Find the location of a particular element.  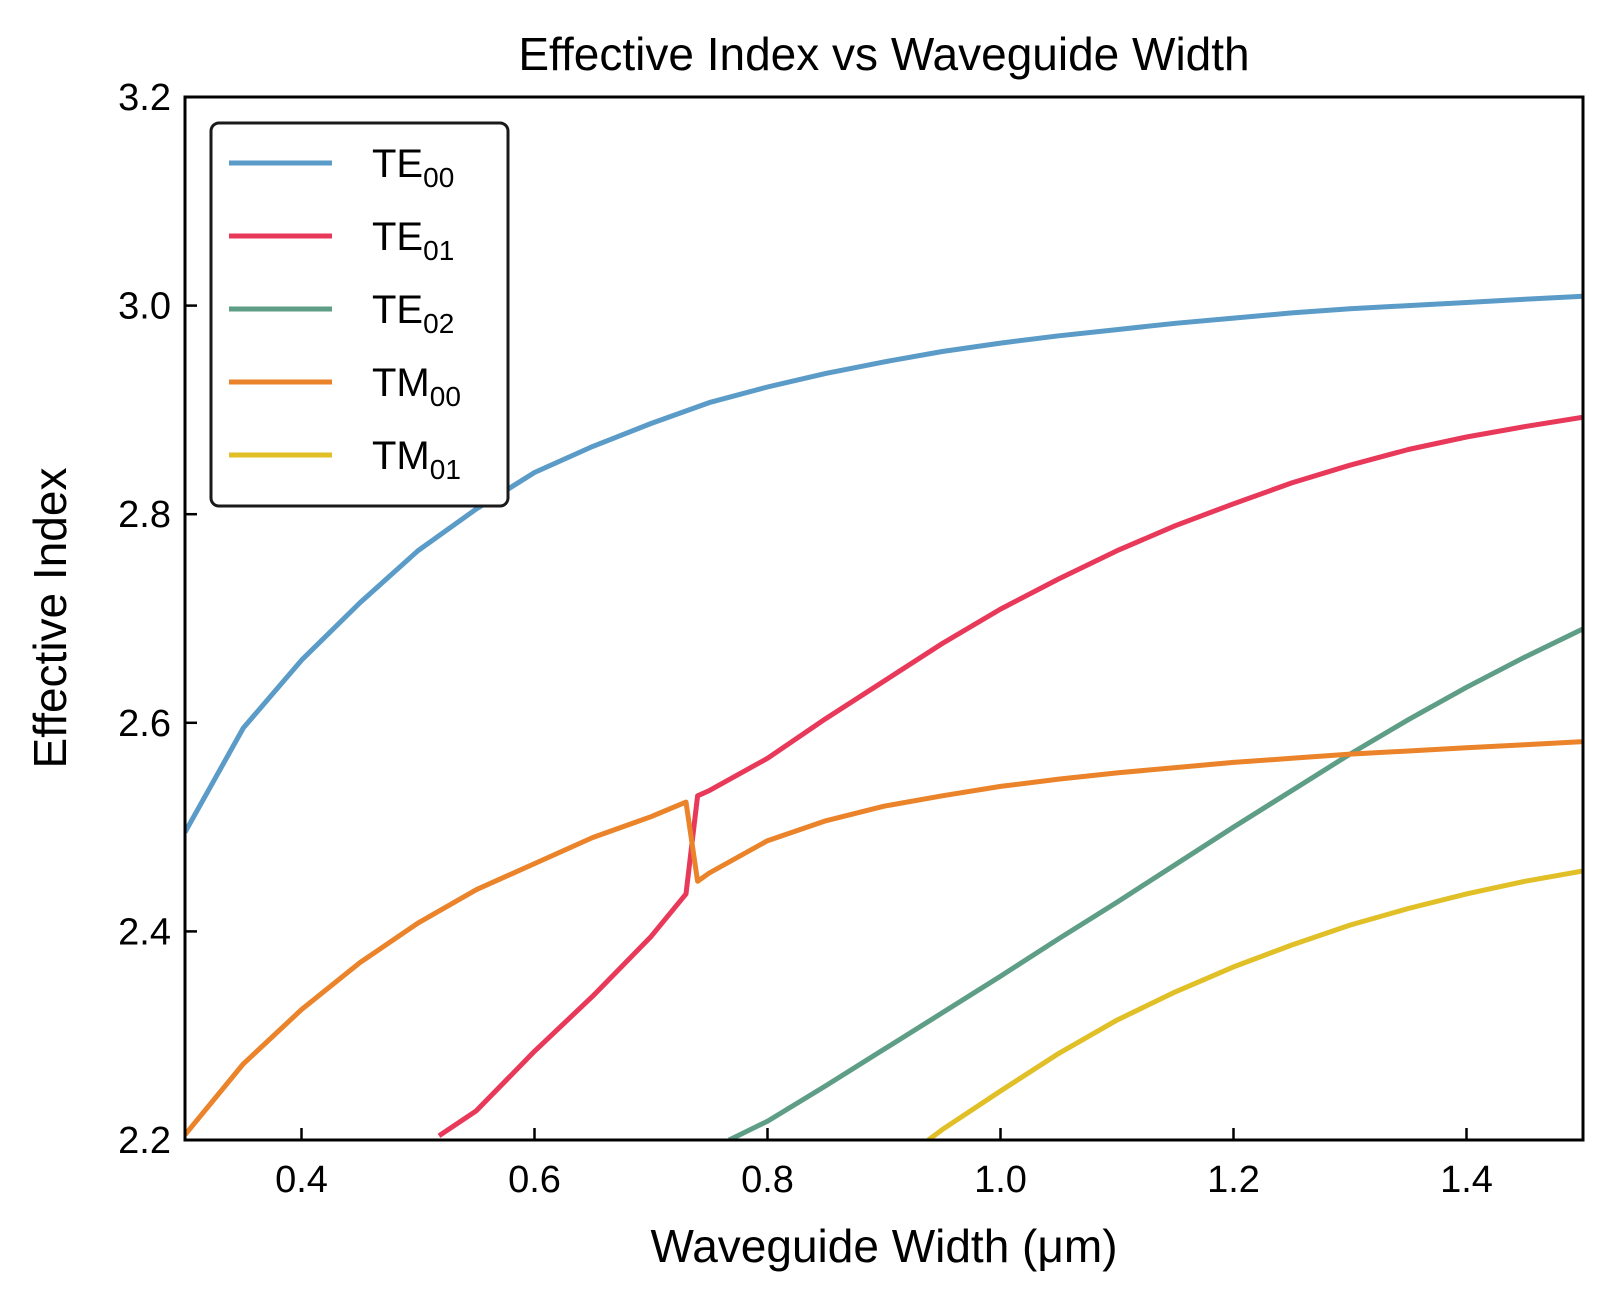

legend-item-te01: TE01 is located at coordinates (341, 240).